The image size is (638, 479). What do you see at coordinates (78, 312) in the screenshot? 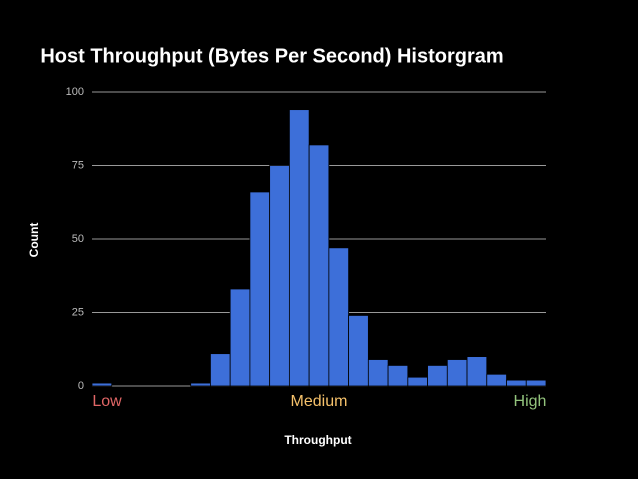
I see `y-tick-label: 25` at bounding box center [78, 312].